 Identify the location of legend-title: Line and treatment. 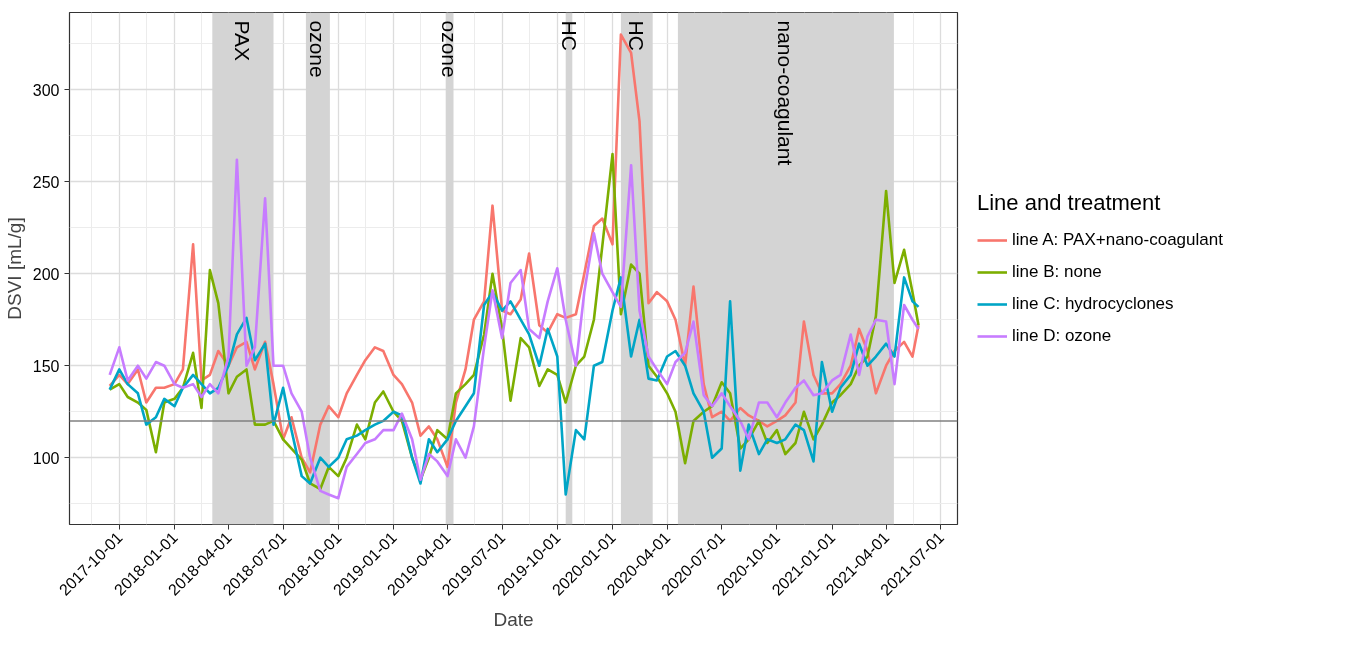
(1069, 203).